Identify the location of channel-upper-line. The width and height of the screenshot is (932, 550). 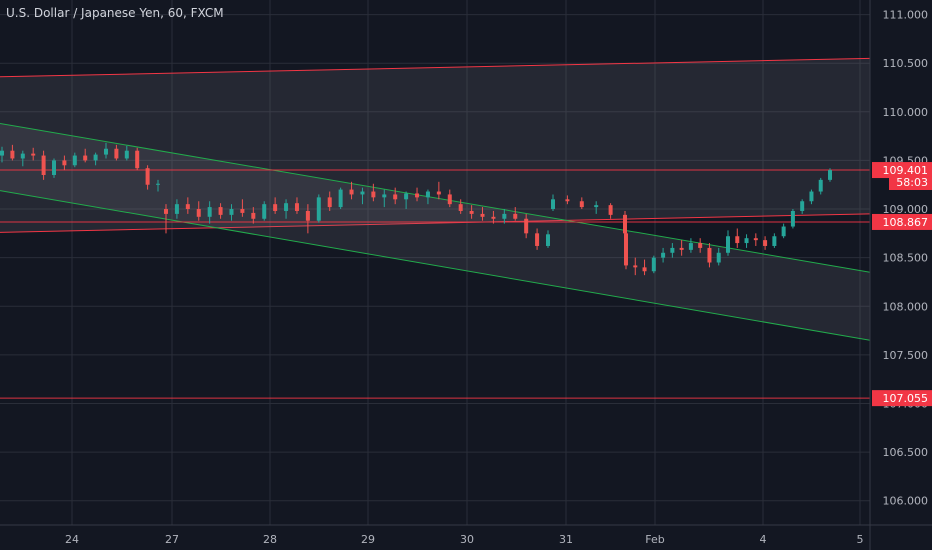
(435, 67).